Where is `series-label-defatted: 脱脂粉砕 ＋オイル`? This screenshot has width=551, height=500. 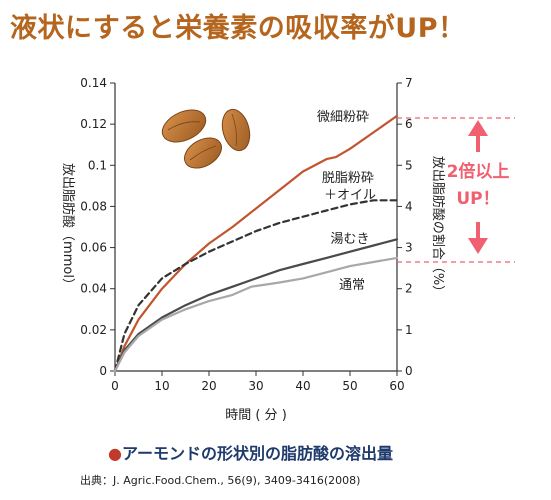
series-label-defatted: 脱脂粉砕 ＋オイル is located at coordinates (350, 187).